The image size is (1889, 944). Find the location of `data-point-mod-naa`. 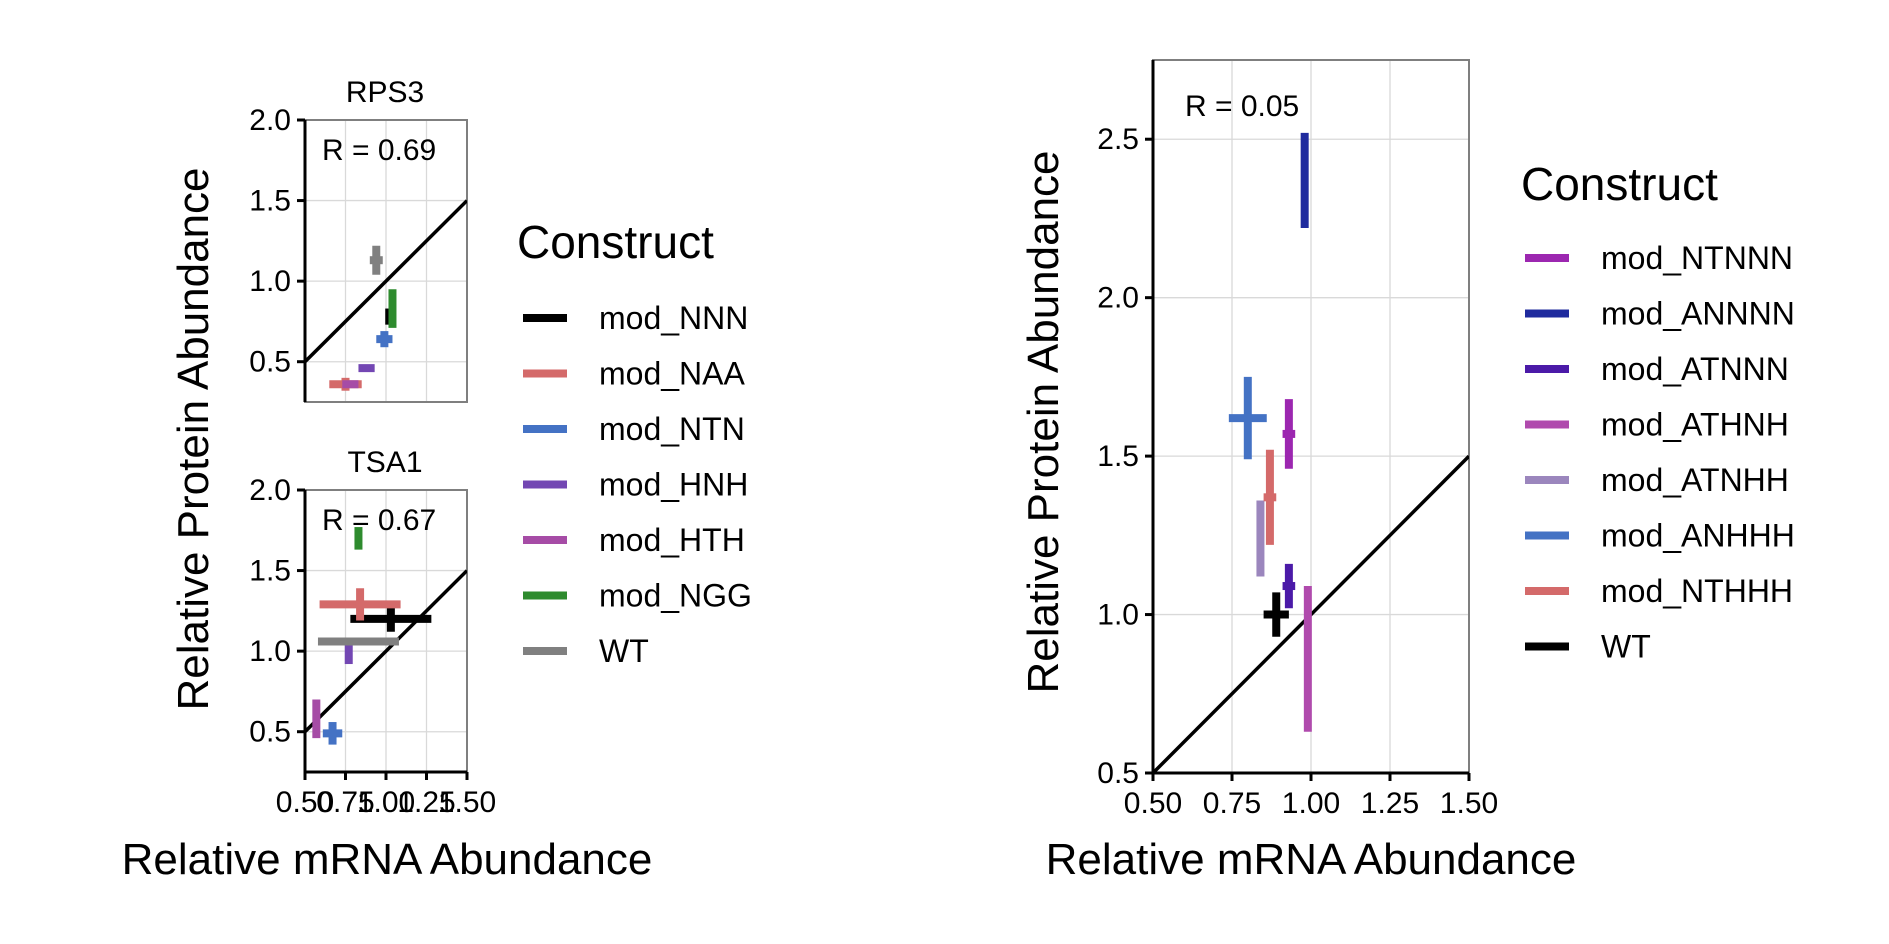

data-point-mod-naa is located at coordinates (360, 604).